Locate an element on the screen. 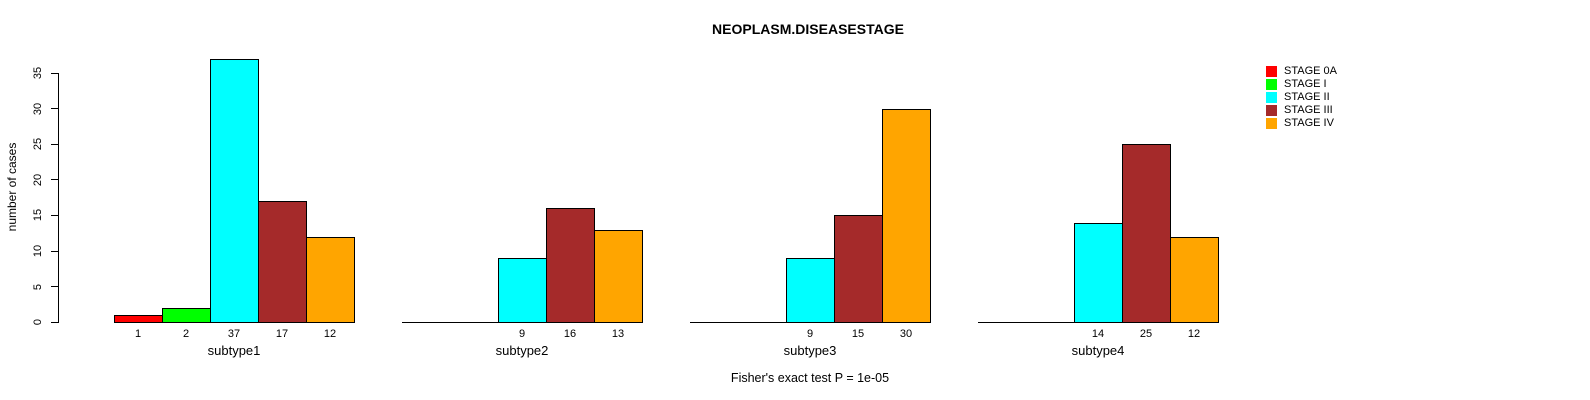 This screenshot has width=1590, height=400. bar-stage-ii-subtype1 is located at coordinates (234, 191).